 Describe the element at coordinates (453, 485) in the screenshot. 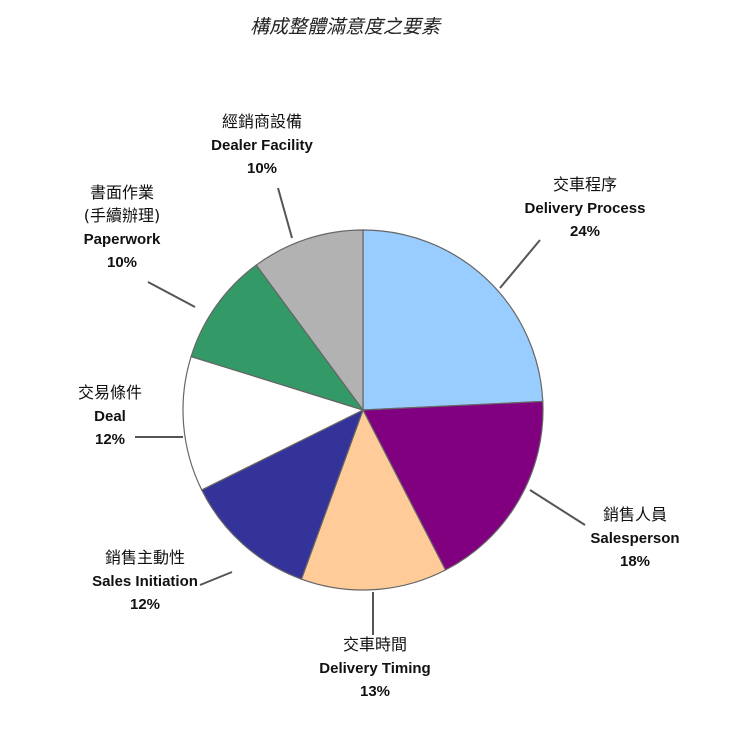

I see `pie-slice-salesperson` at that location.